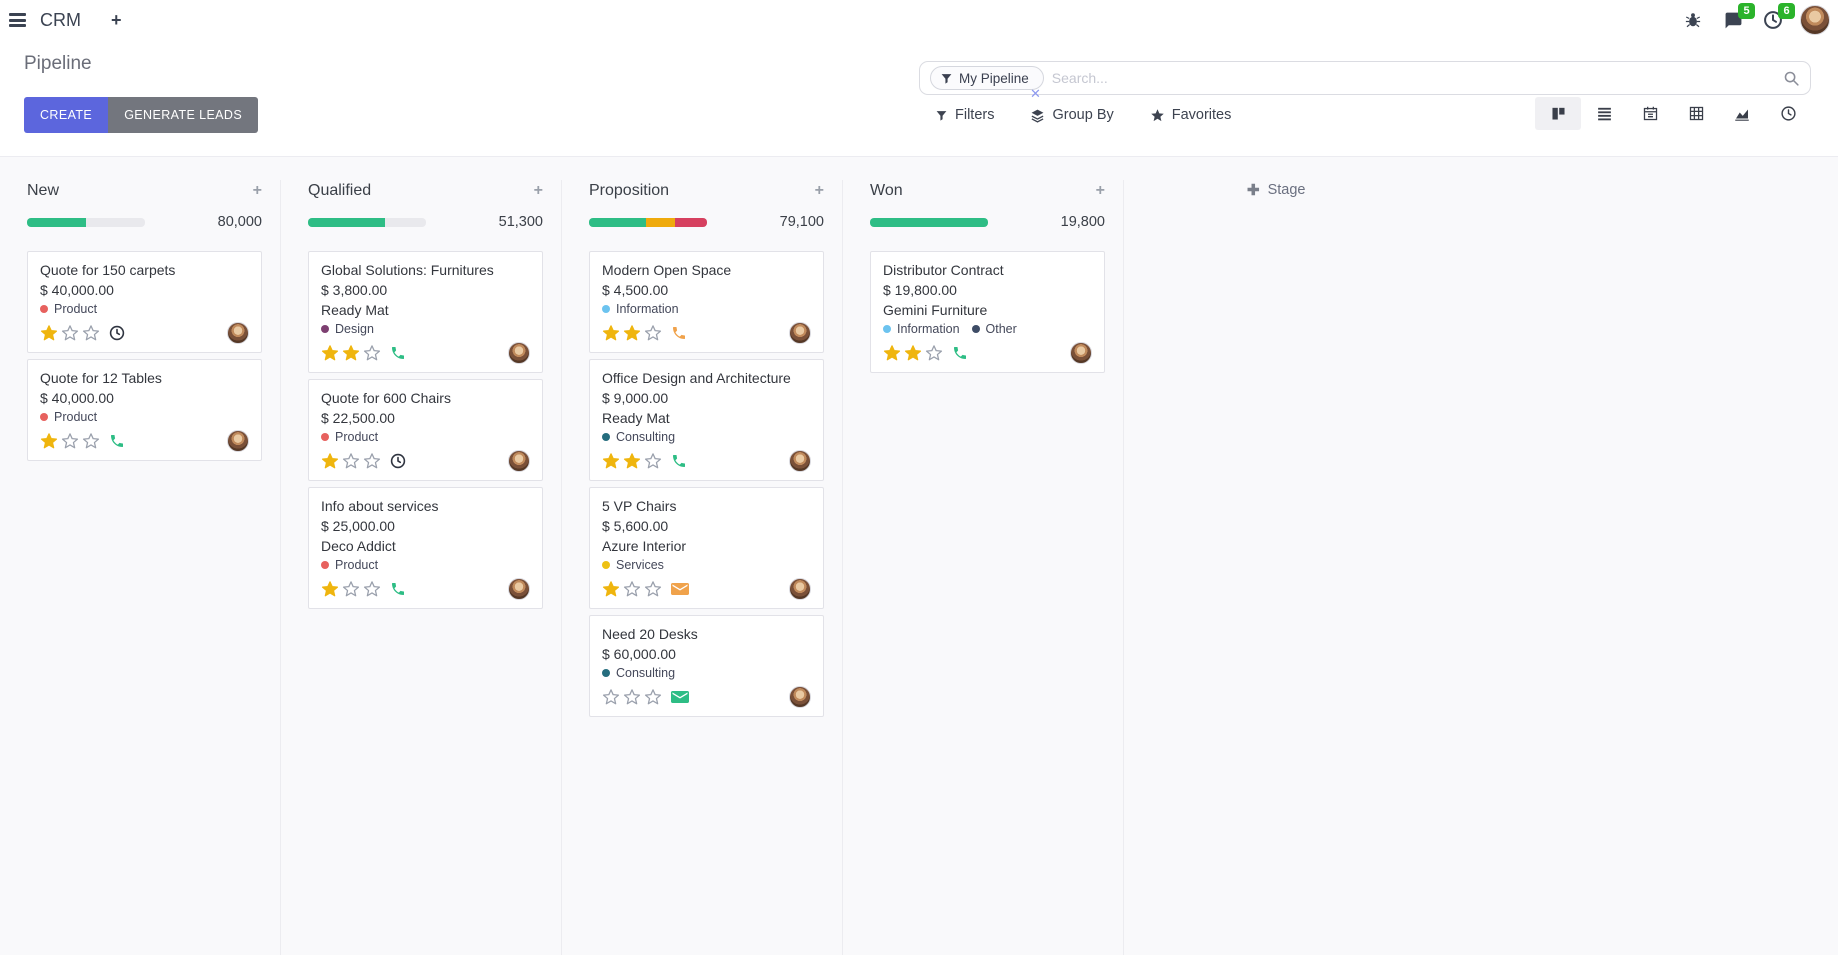 The image size is (1838, 955). What do you see at coordinates (1791, 78) in the screenshot?
I see `search-icon` at bounding box center [1791, 78].